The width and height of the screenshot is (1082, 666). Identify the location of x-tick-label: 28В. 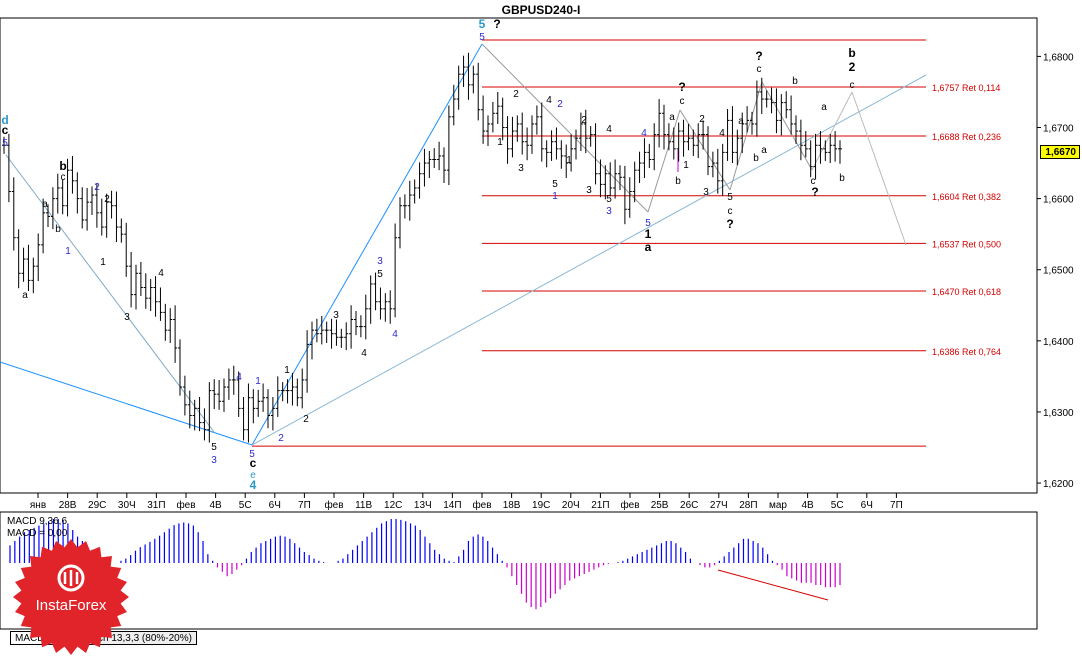
(68, 505).